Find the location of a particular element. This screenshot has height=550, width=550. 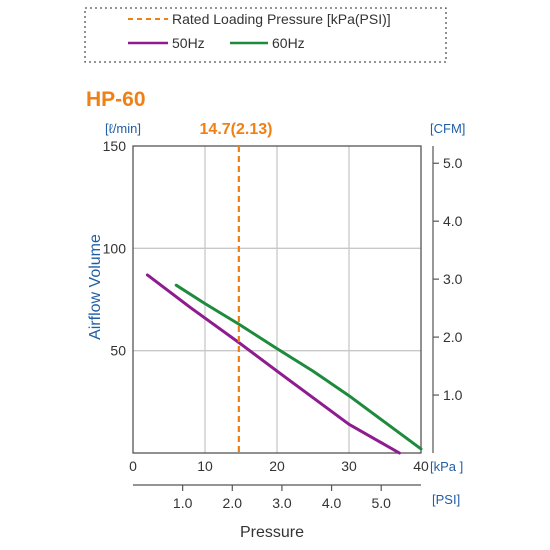

y-tick-label: 100 is located at coordinates (115, 248).